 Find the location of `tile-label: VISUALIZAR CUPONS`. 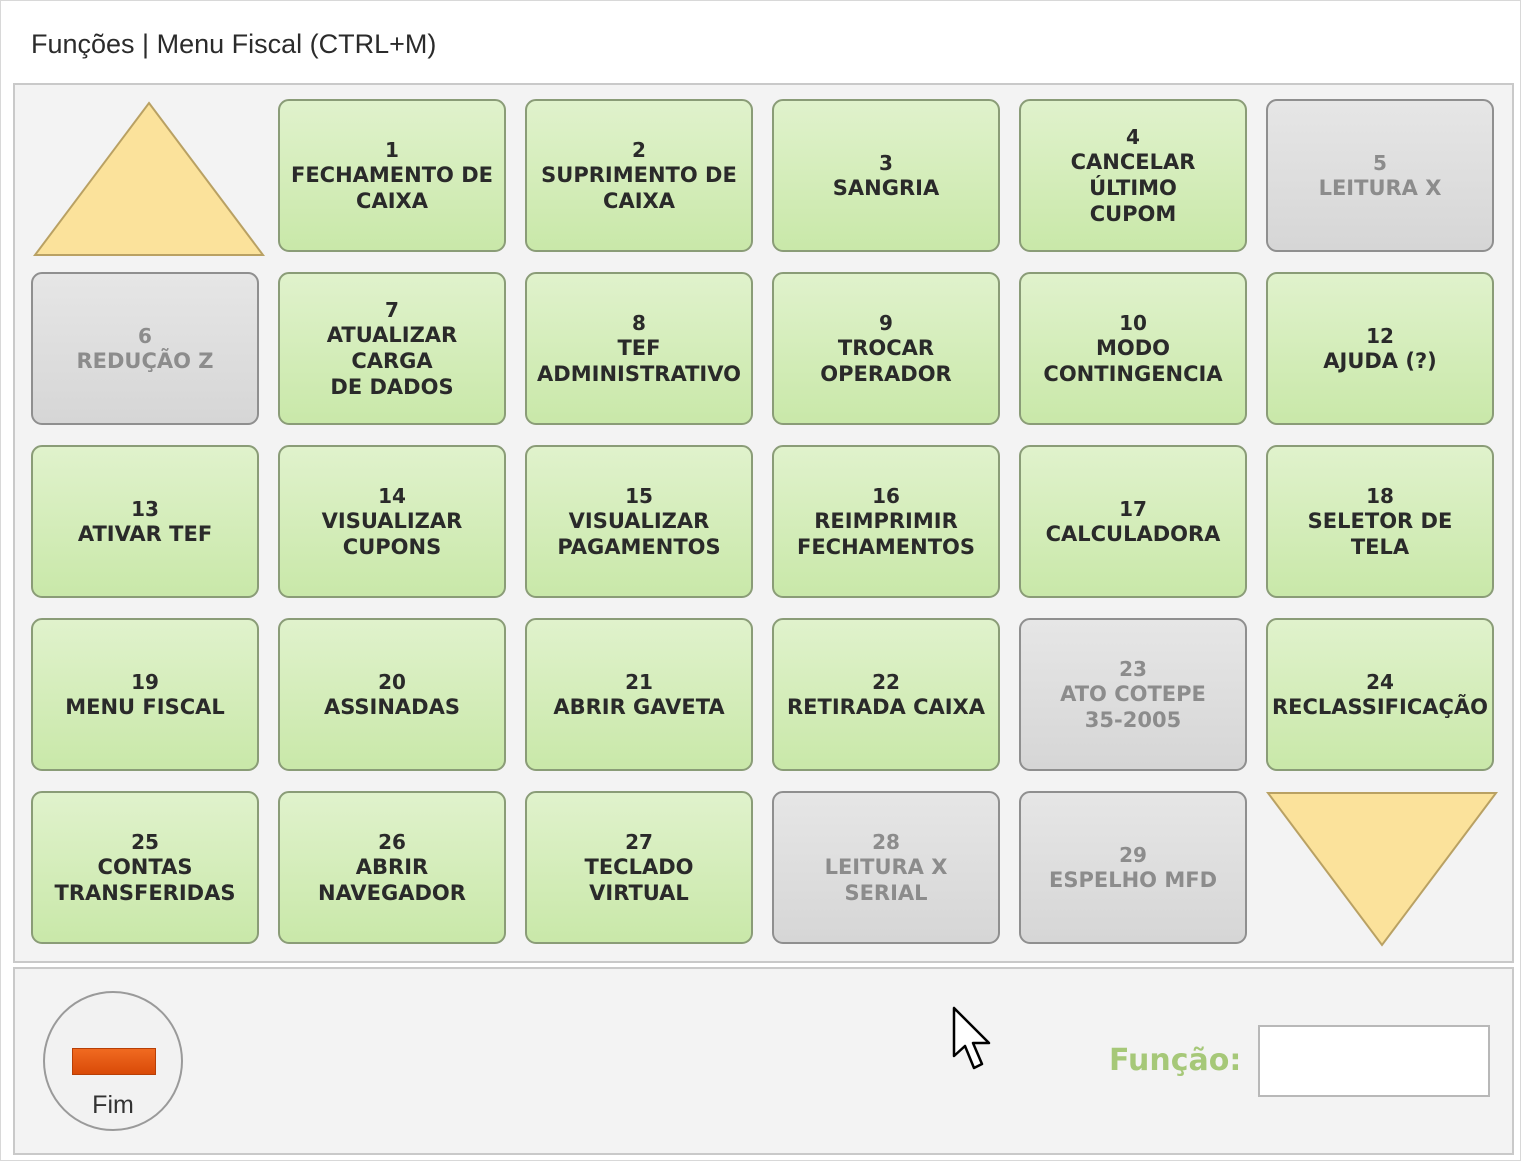

tile-label: VISUALIZAR CUPONS is located at coordinates (392, 533).